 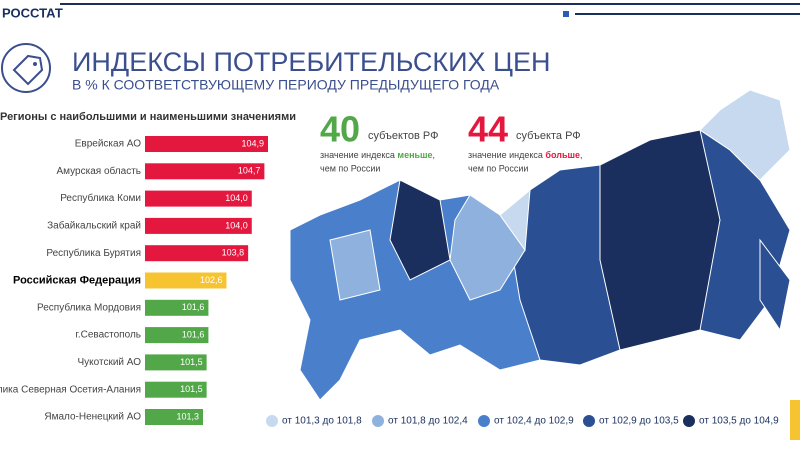 I want to click on legend-label: от 102,9 до 103,5, so click(x=639, y=421).